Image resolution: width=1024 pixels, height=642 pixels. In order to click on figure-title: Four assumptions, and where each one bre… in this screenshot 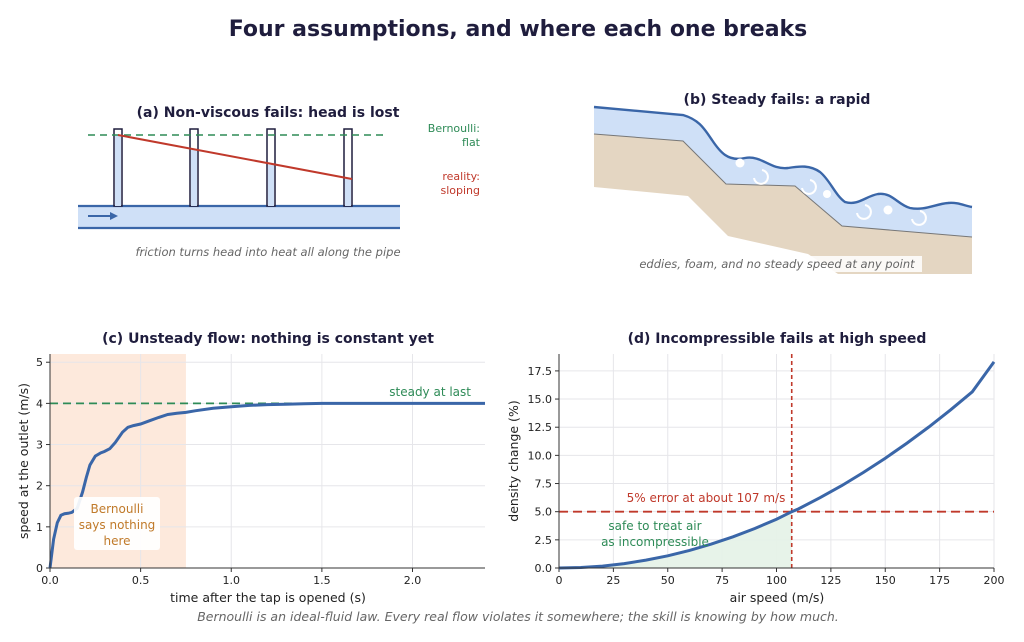, I will do `click(518, 29)`.